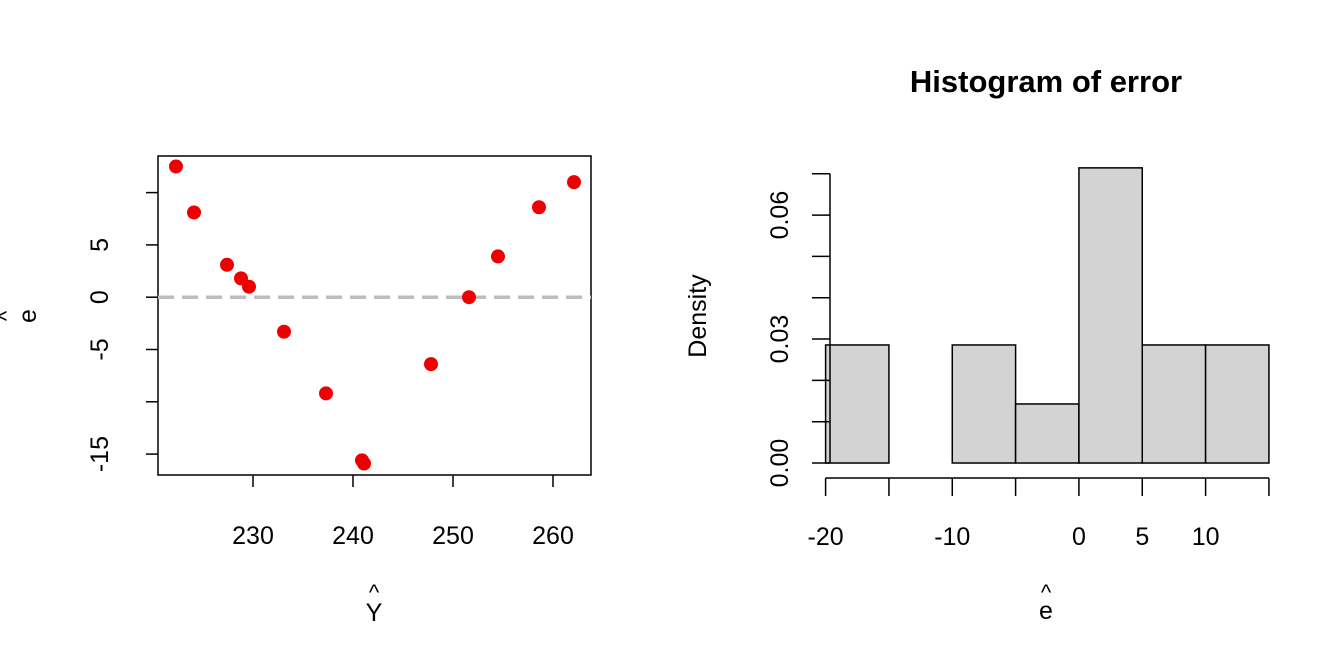 The height and width of the screenshot is (672, 1344). I want to click on histogram-x-axis-title: e, so click(1046, 611).